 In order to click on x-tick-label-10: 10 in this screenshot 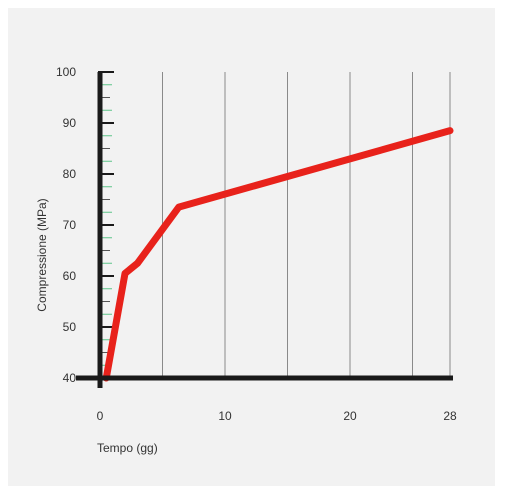, I will do `click(225, 416)`.